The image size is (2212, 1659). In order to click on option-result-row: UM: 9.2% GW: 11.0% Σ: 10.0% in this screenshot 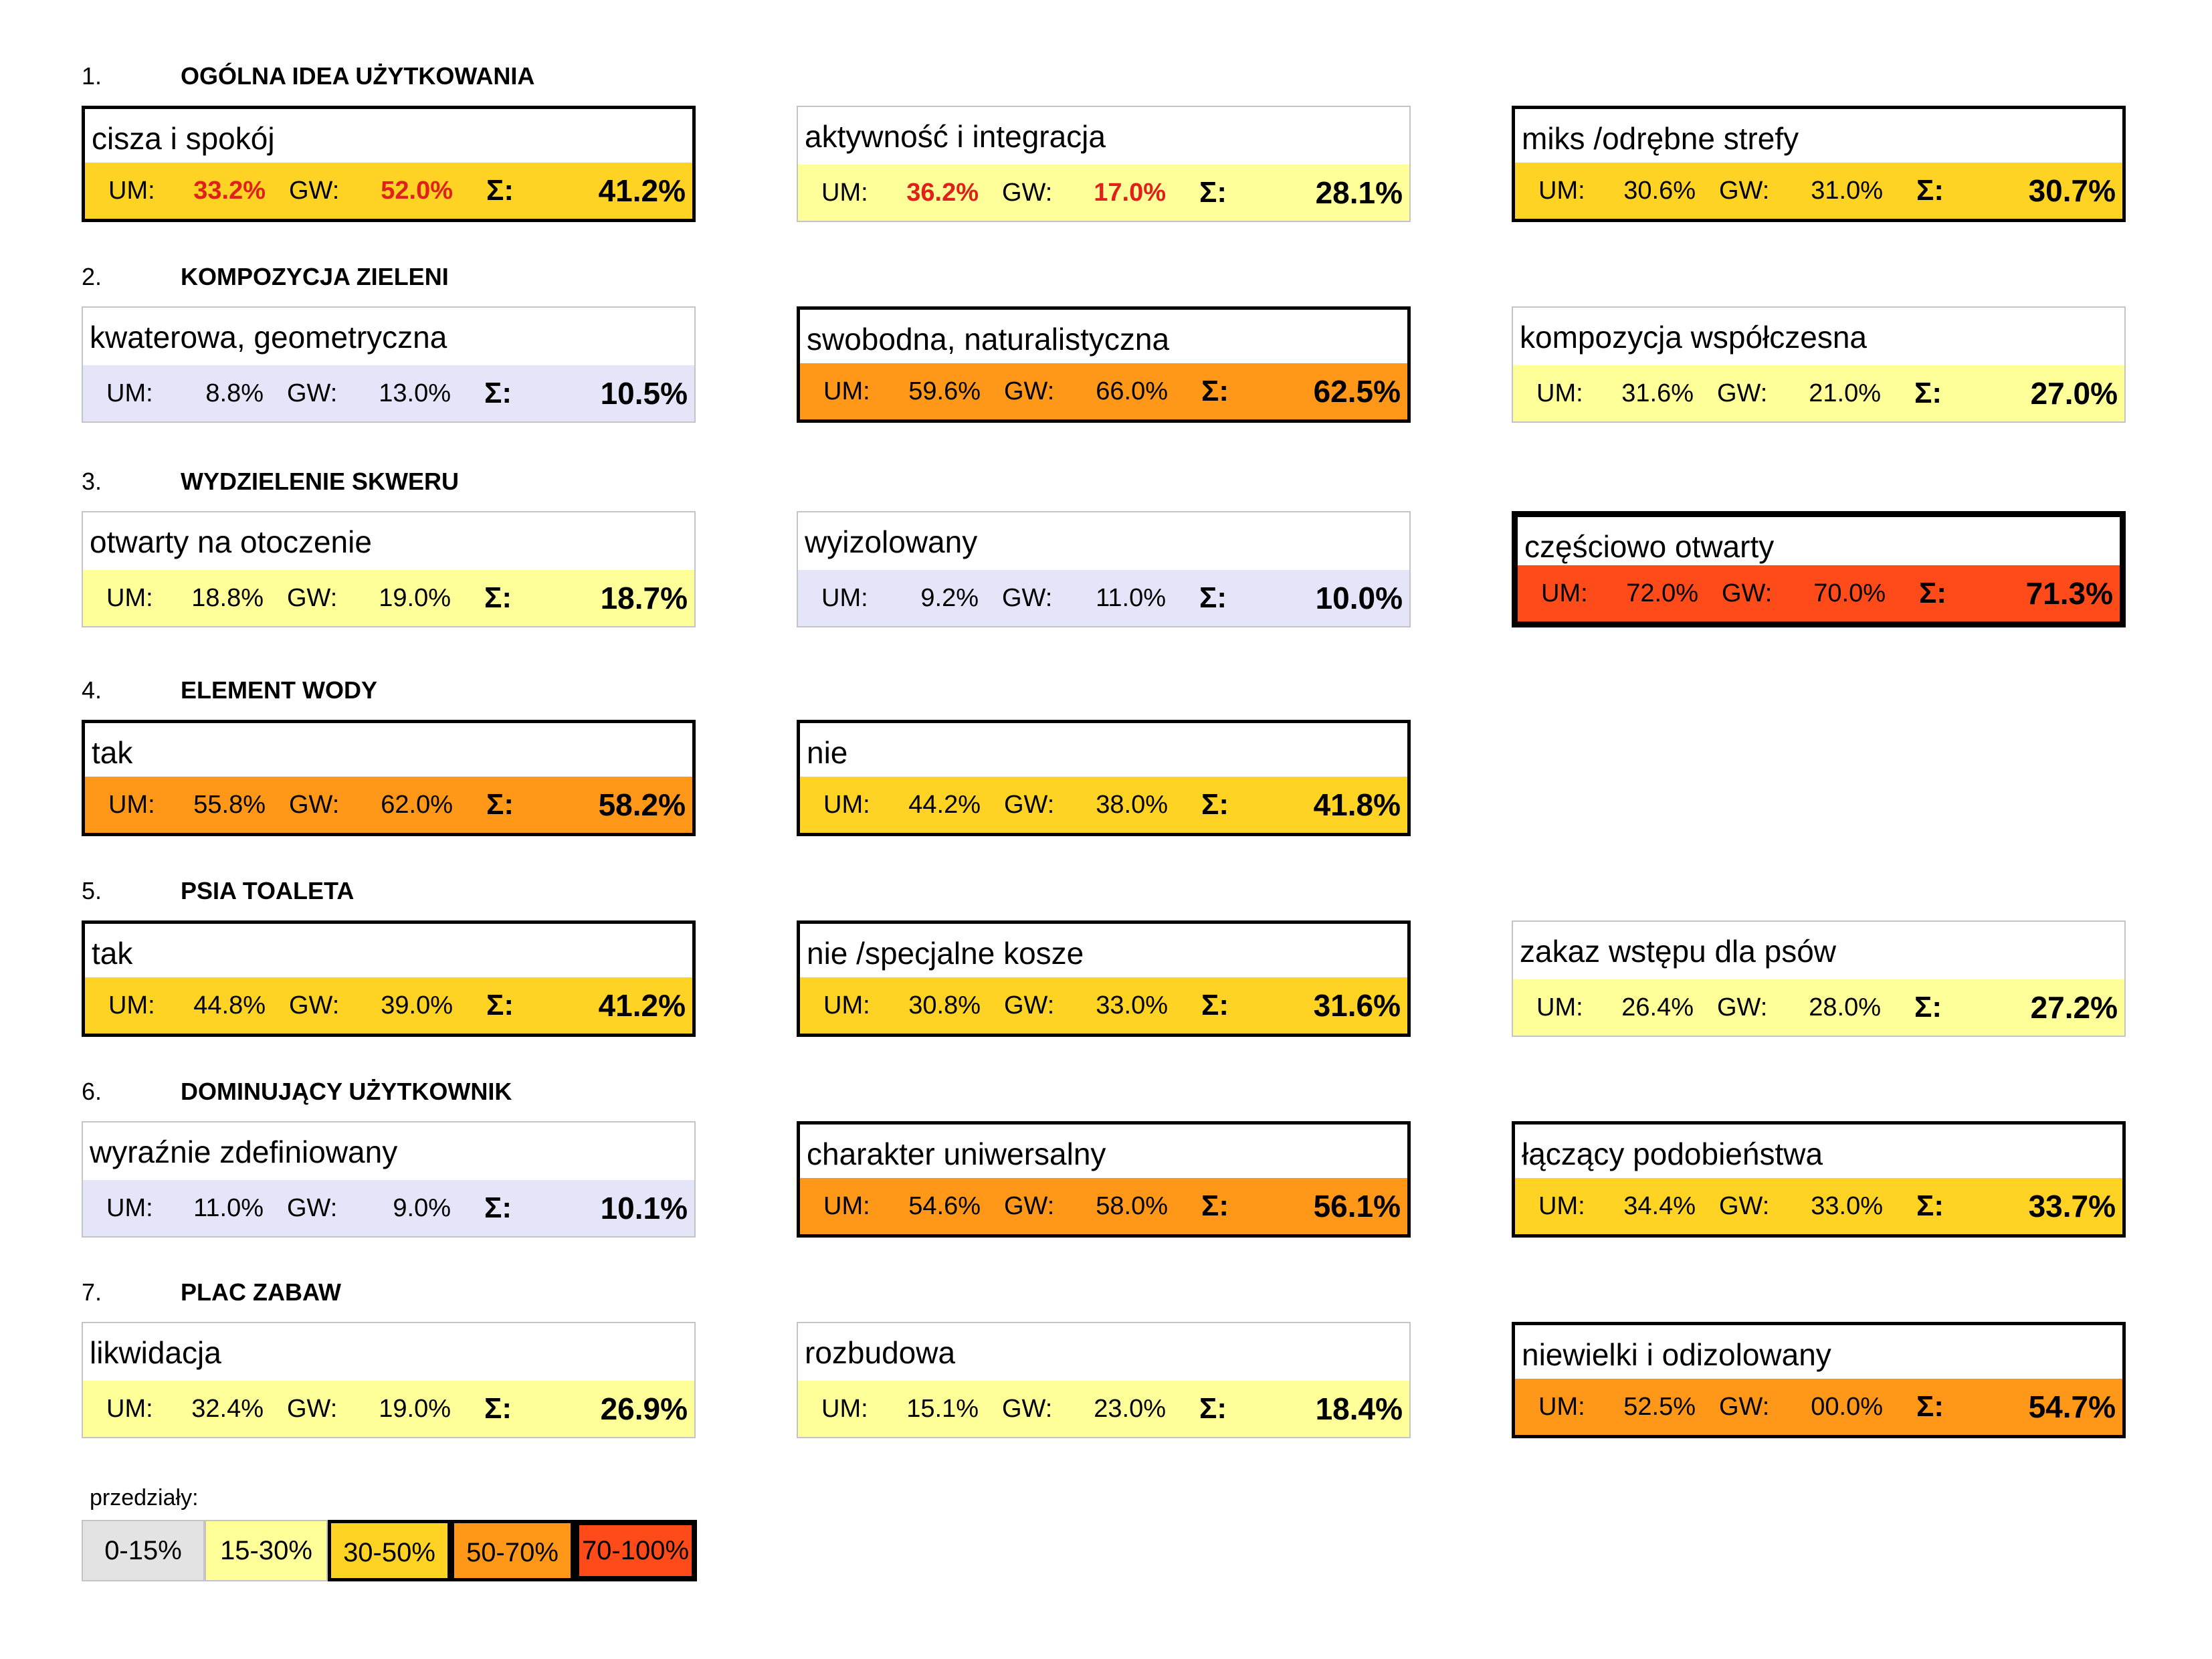, I will do `click(1103, 598)`.